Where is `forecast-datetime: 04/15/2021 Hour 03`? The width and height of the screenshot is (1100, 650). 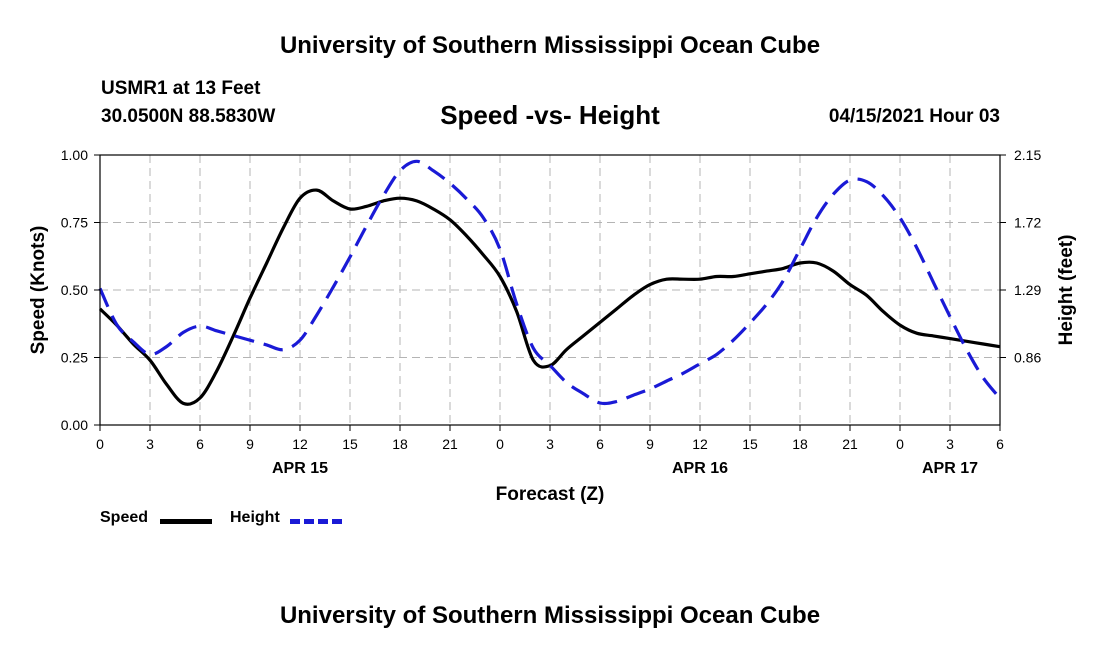 forecast-datetime: 04/15/2021 Hour 03 is located at coordinates (914, 116).